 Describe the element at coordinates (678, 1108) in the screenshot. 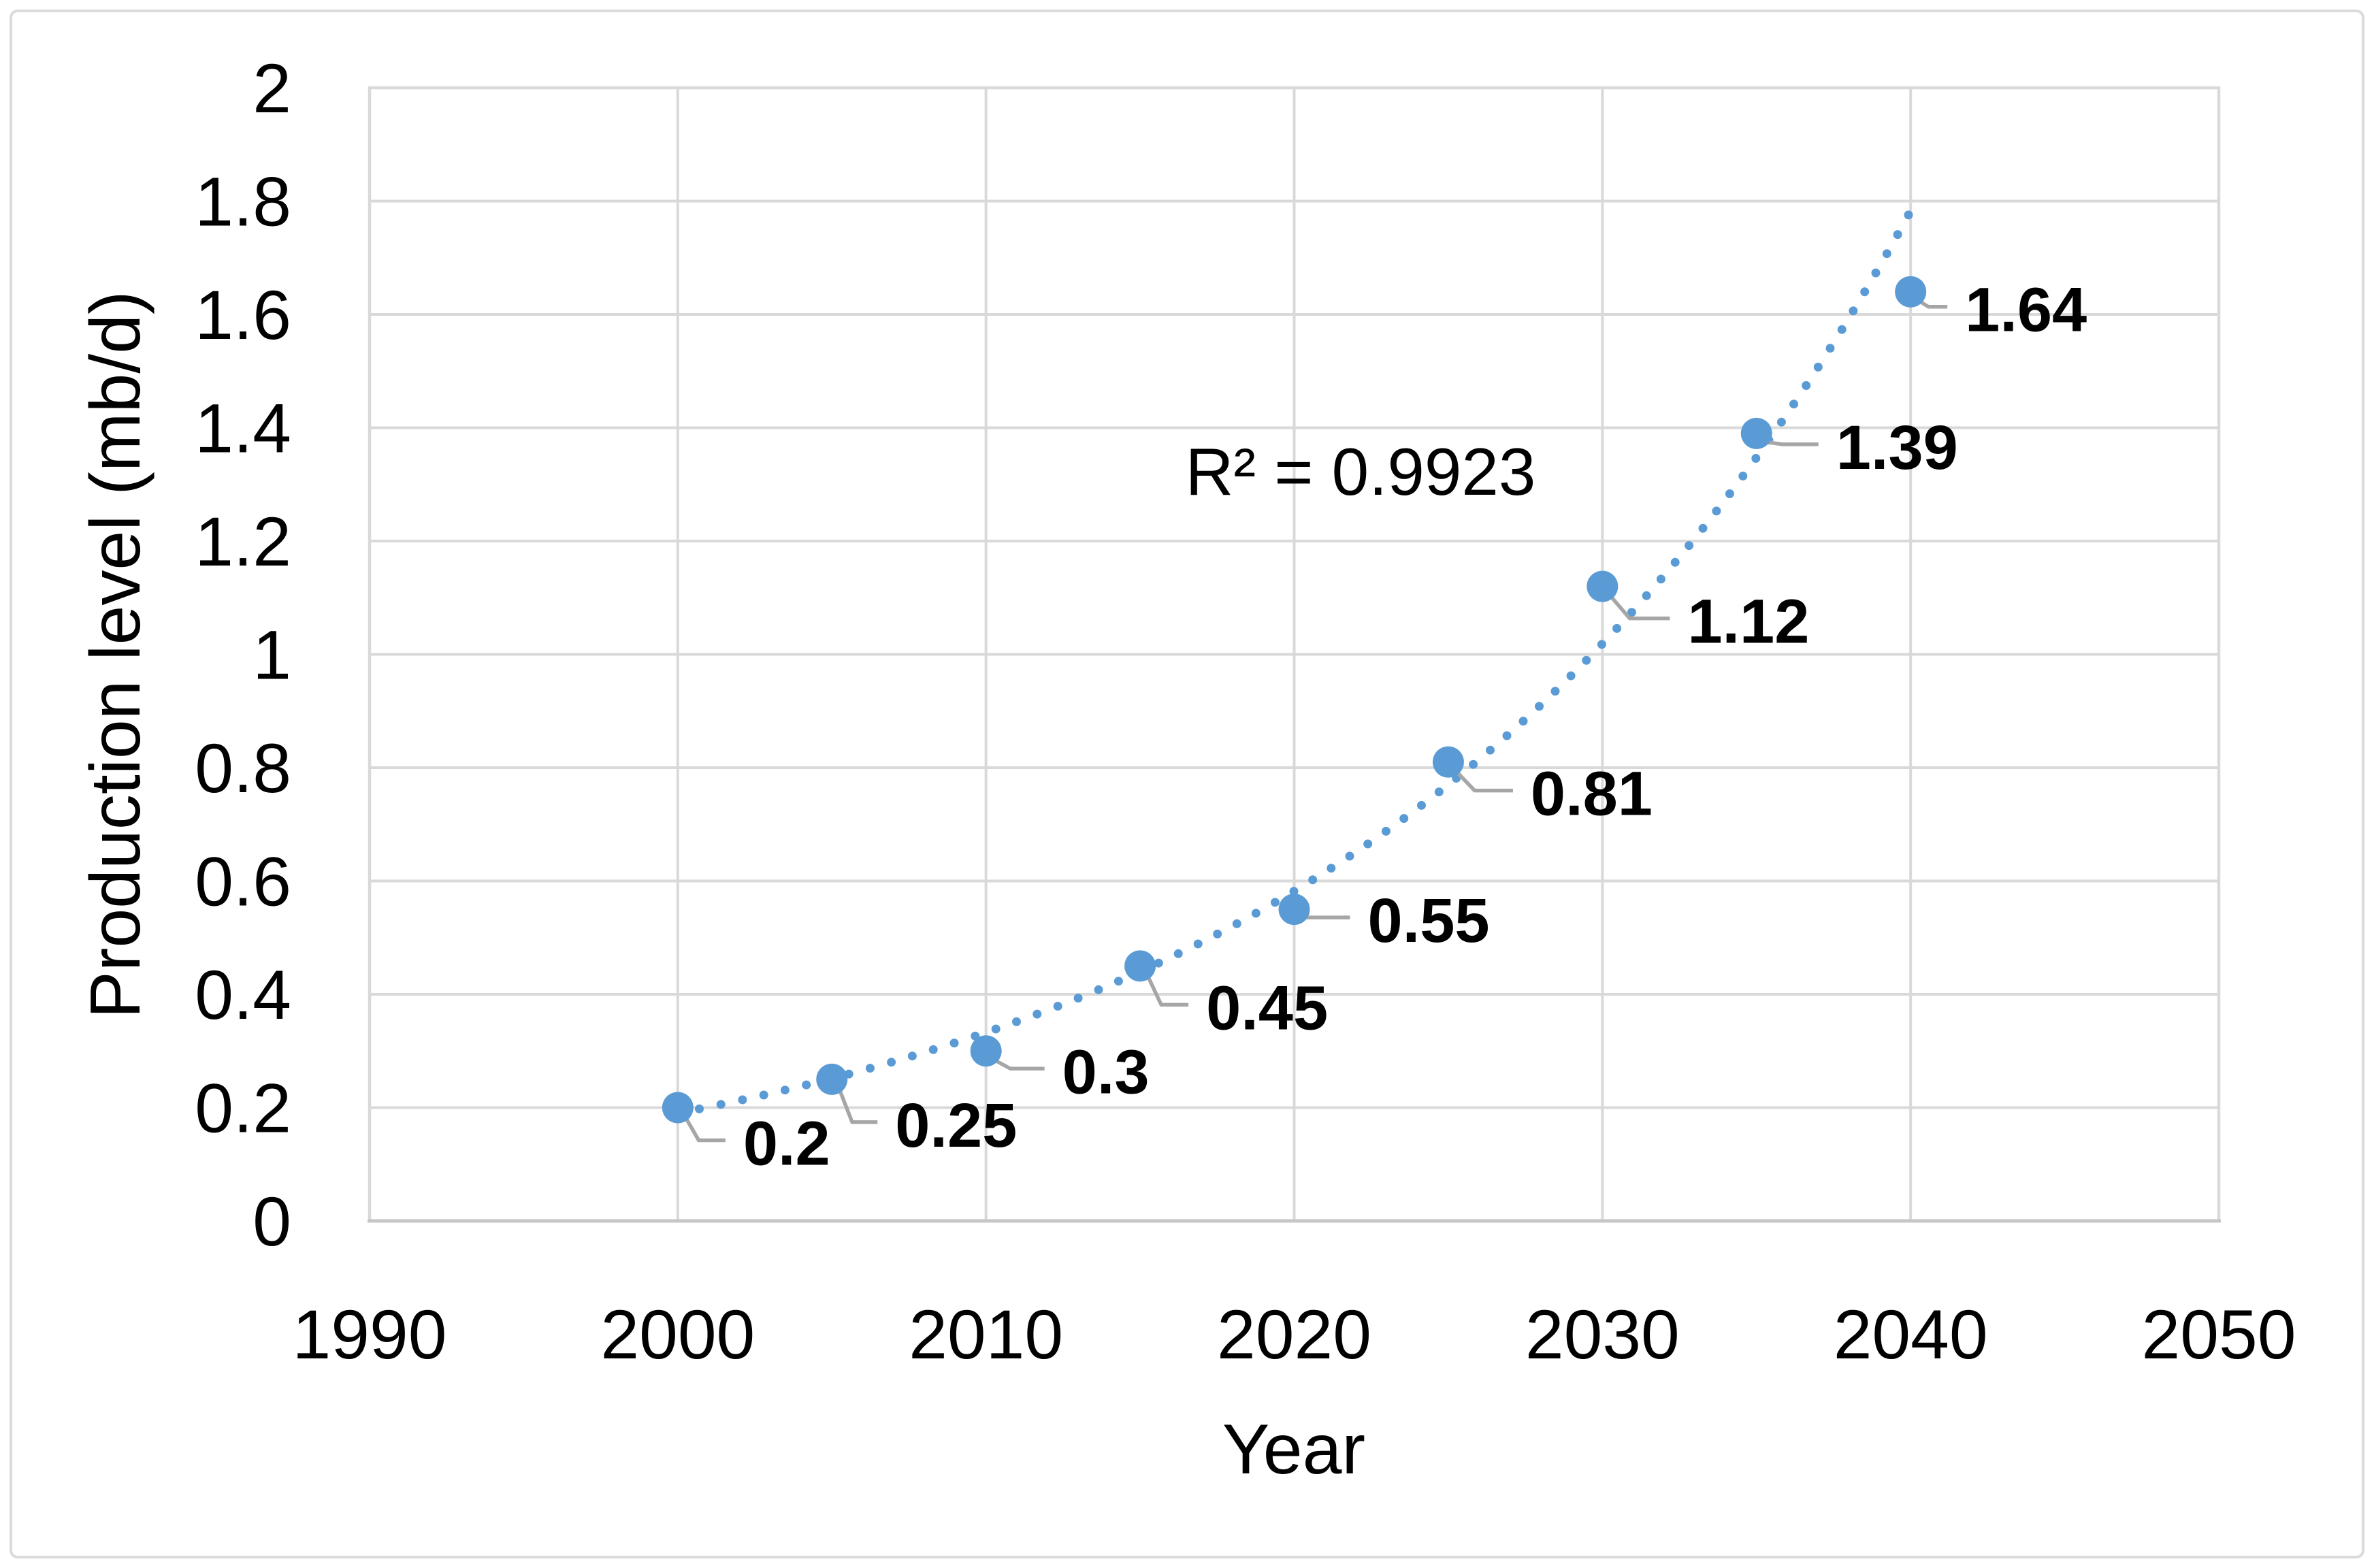

I see `data-point-2000` at that location.